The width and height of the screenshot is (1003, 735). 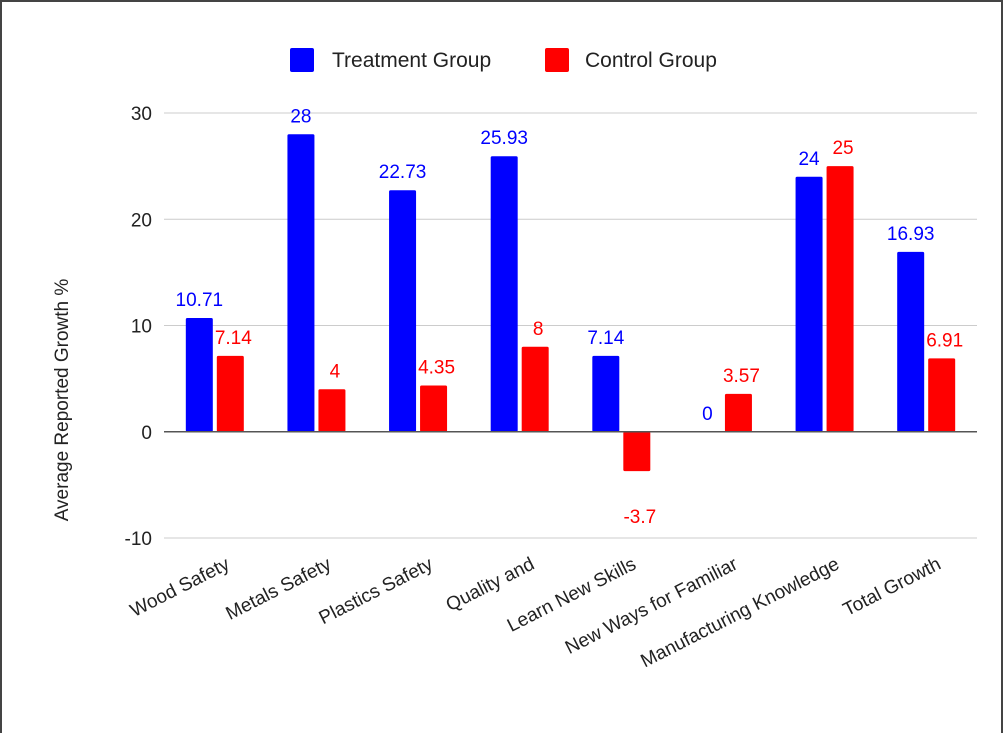 What do you see at coordinates (300, 116) in the screenshot?
I see `data-label-treatment: 28` at bounding box center [300, 116].